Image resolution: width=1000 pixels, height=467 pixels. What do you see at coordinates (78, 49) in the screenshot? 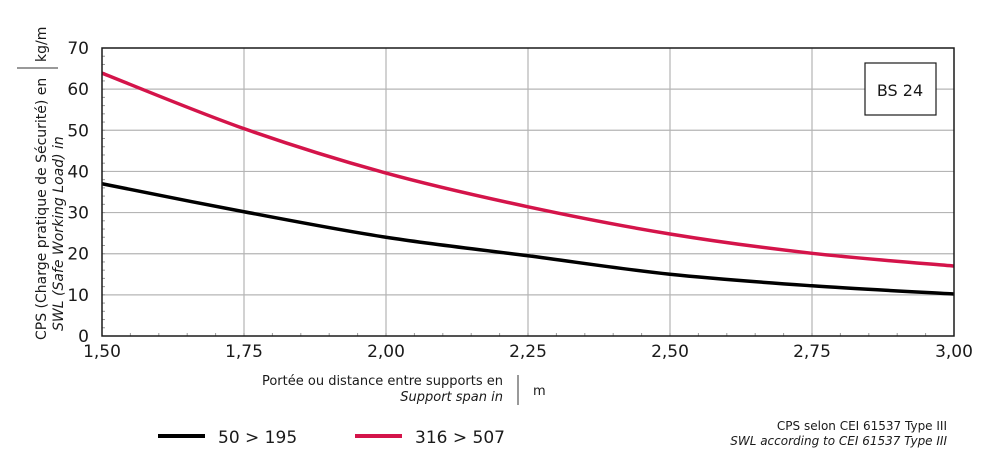
I see `y-tick-label: 70` at bounding box center [78, 49].